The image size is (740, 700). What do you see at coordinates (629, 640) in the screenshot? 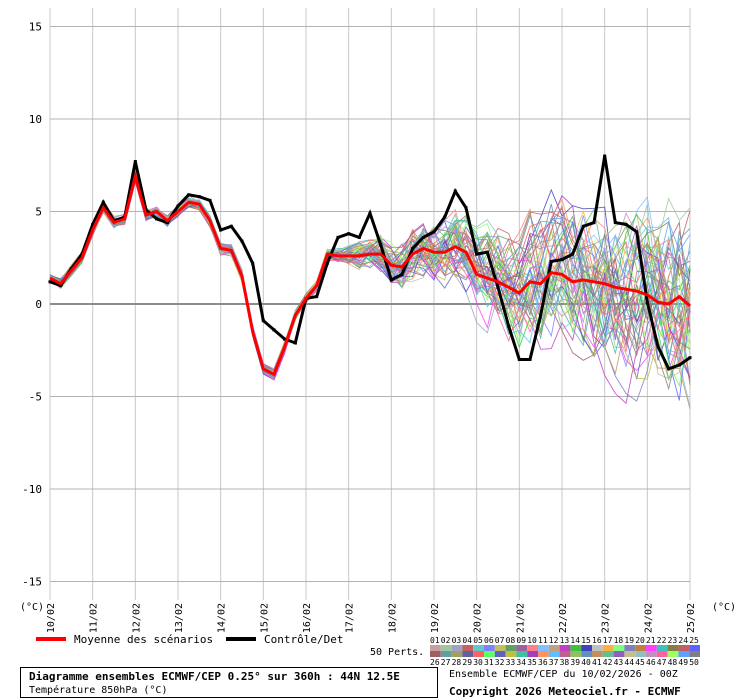
I see `pert-number: 19` at bounding box center [629, 640].